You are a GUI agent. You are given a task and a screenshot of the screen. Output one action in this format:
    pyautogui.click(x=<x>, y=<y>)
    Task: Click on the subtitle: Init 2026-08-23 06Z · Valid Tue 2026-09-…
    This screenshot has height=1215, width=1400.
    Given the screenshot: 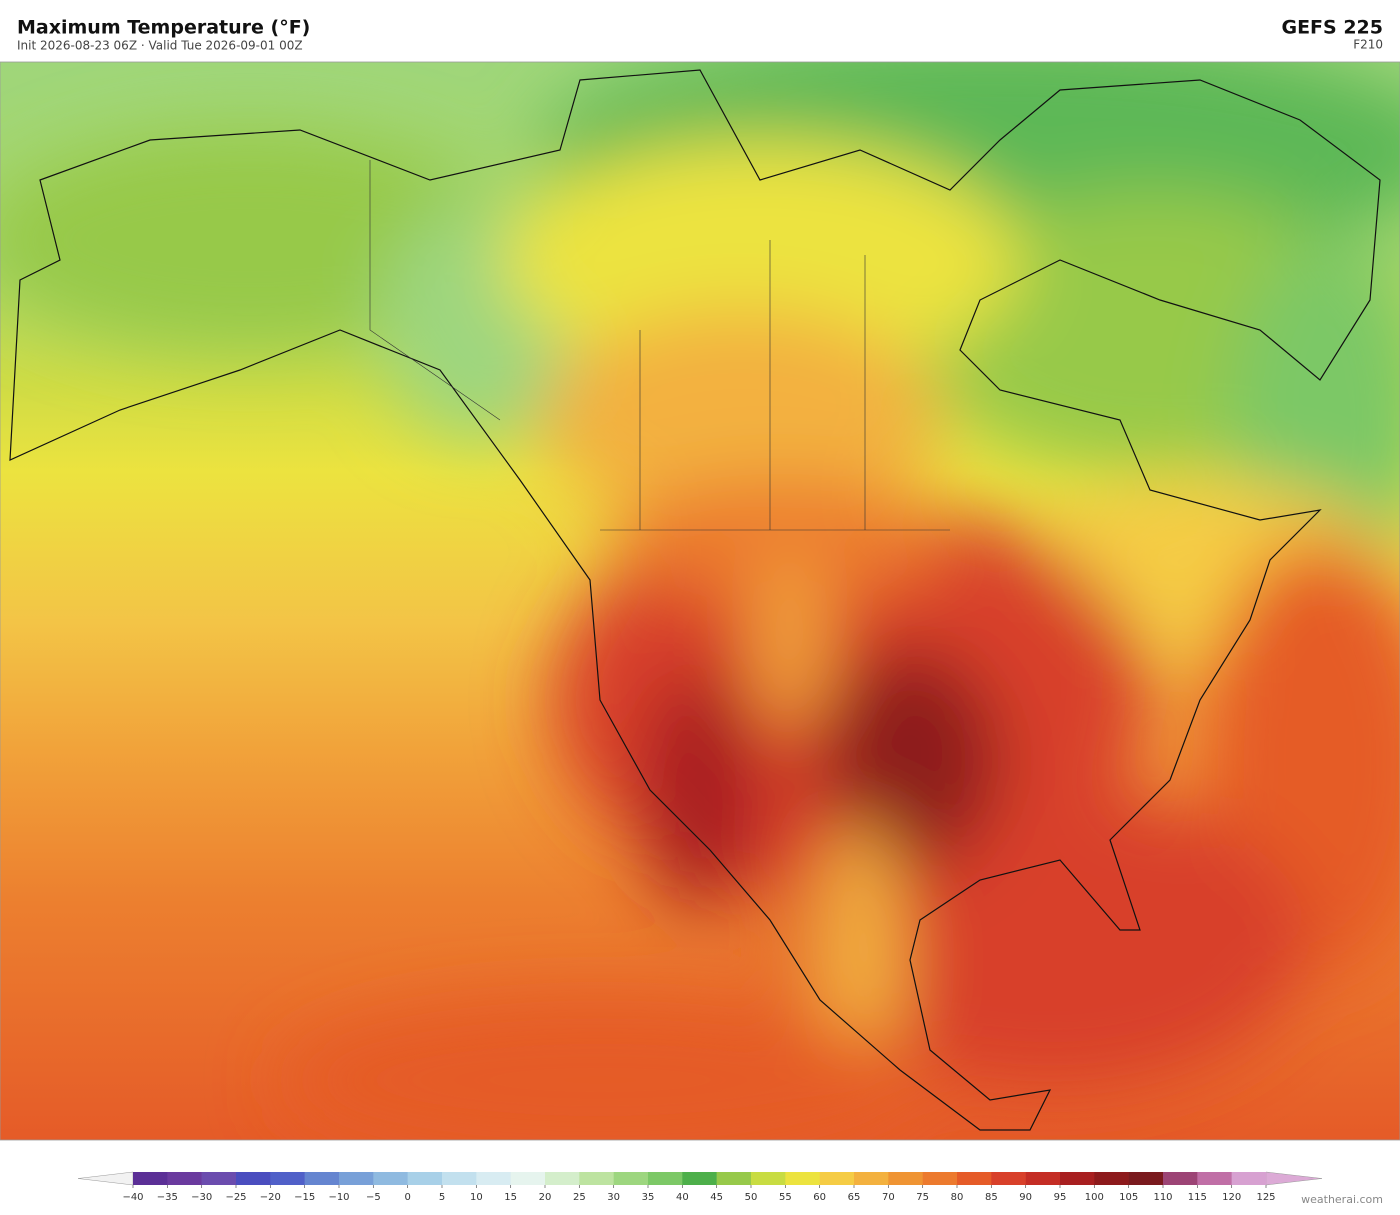 What is the action you would take?
    pyautogui.click(x=160, y=46)
    